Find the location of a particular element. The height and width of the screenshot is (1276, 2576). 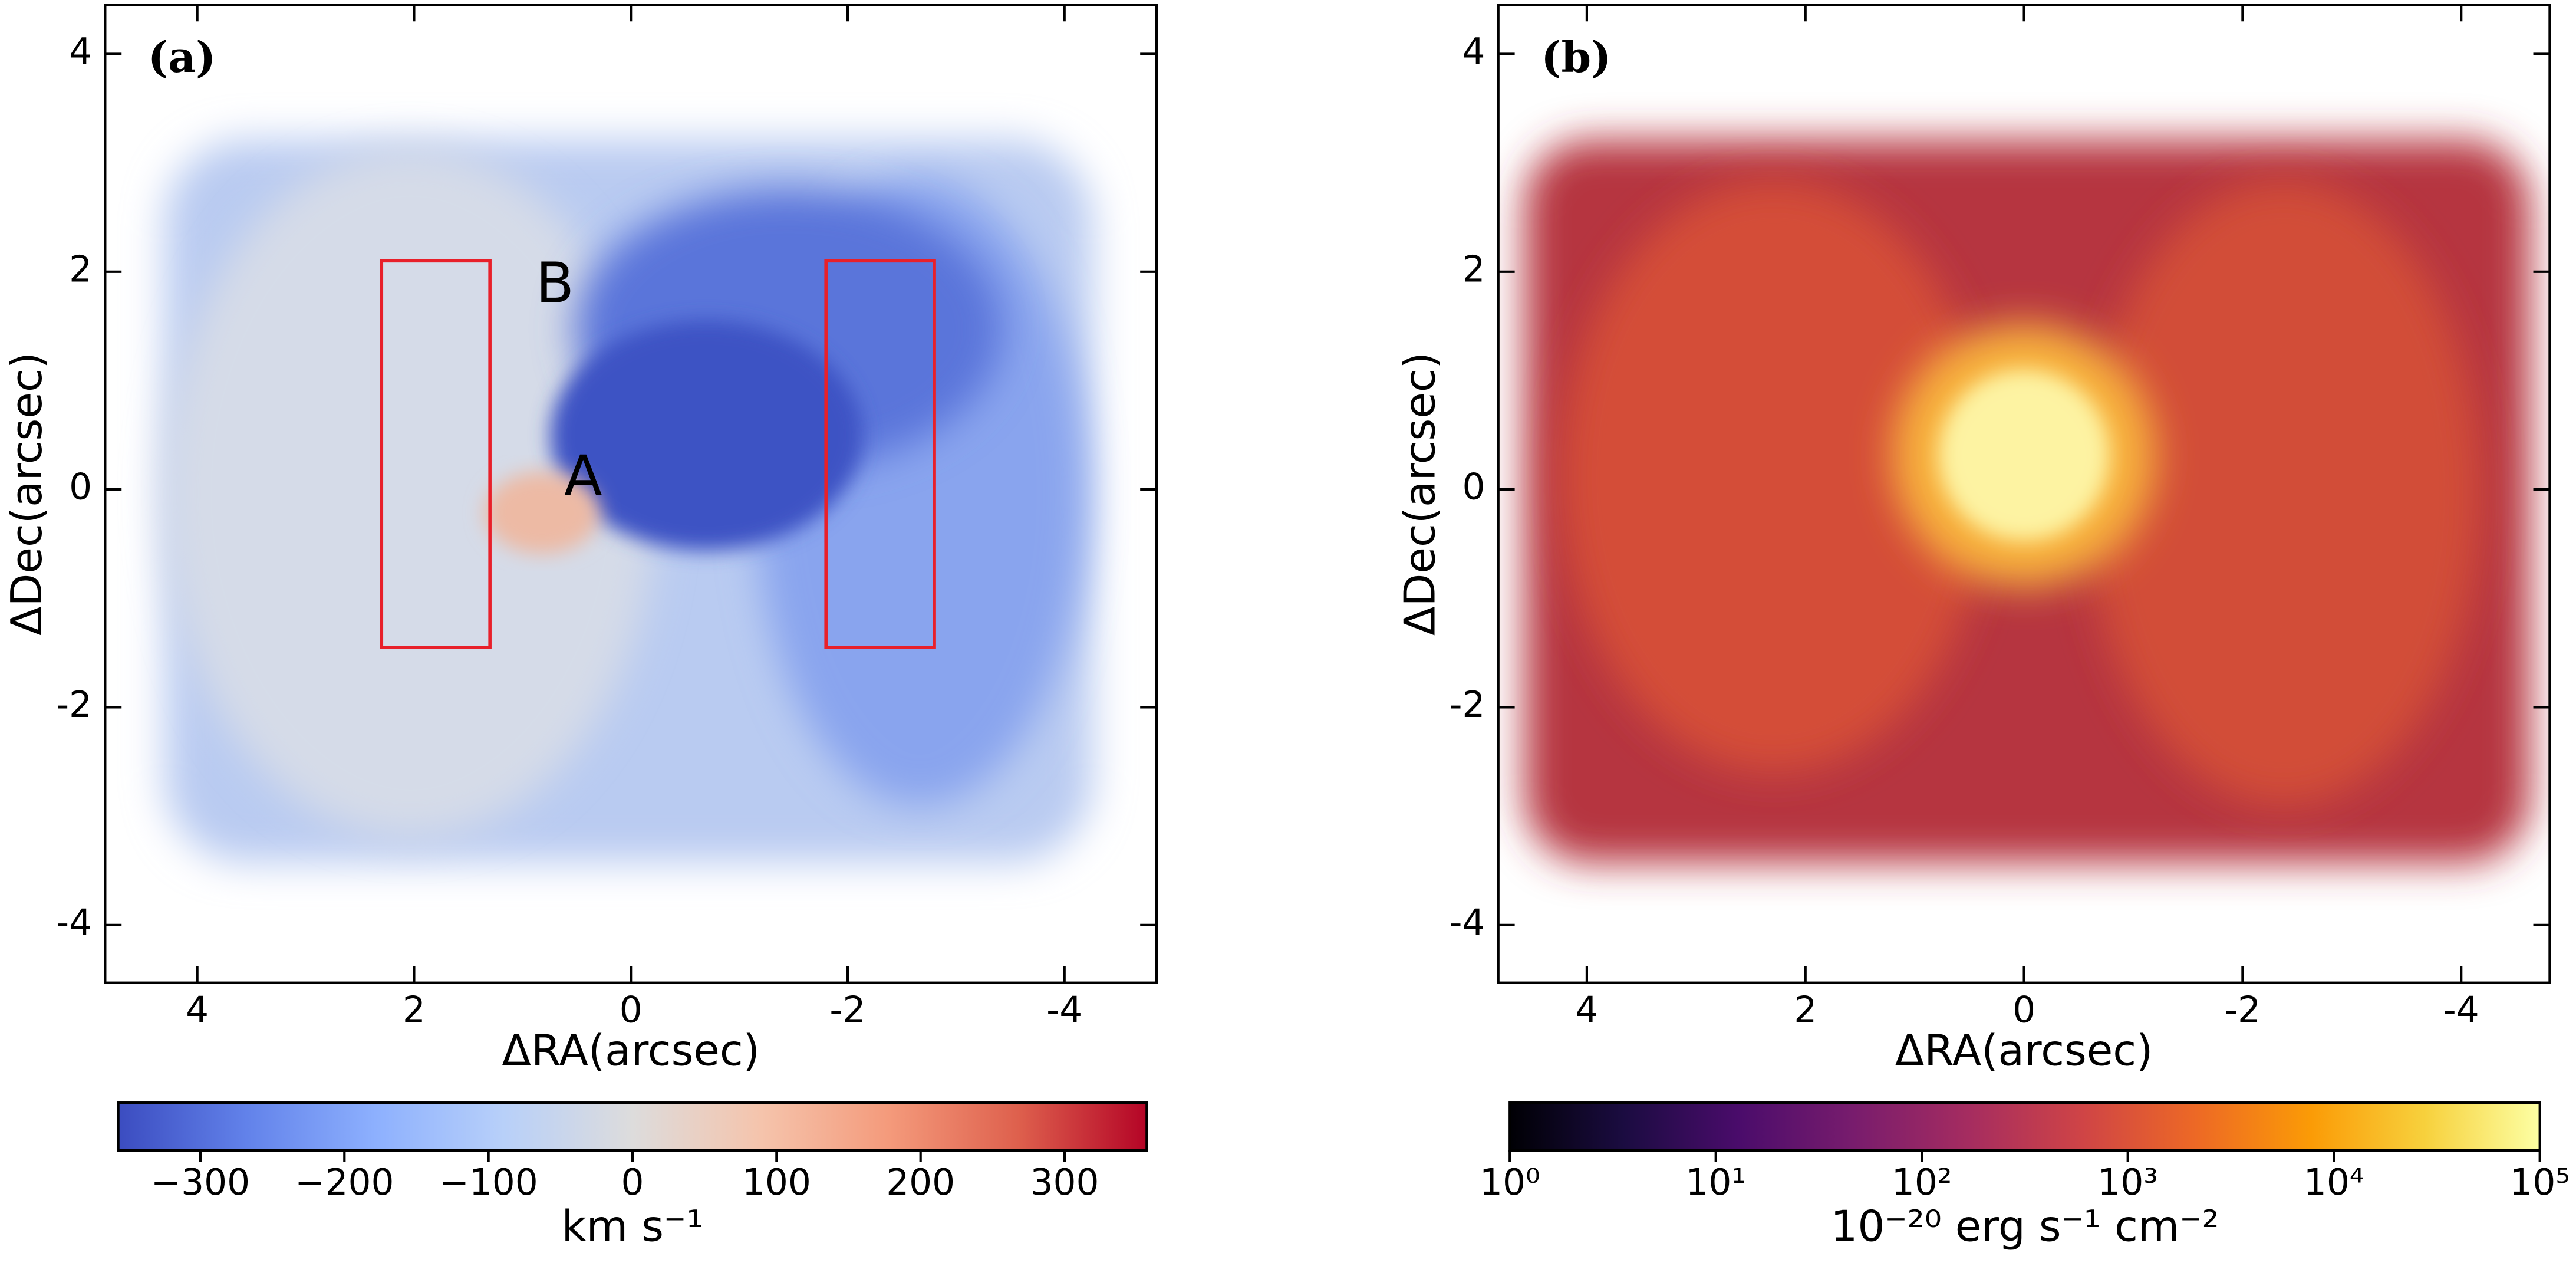

colorbar-tick-label: 10² is located at coordinates (1922, 1182).